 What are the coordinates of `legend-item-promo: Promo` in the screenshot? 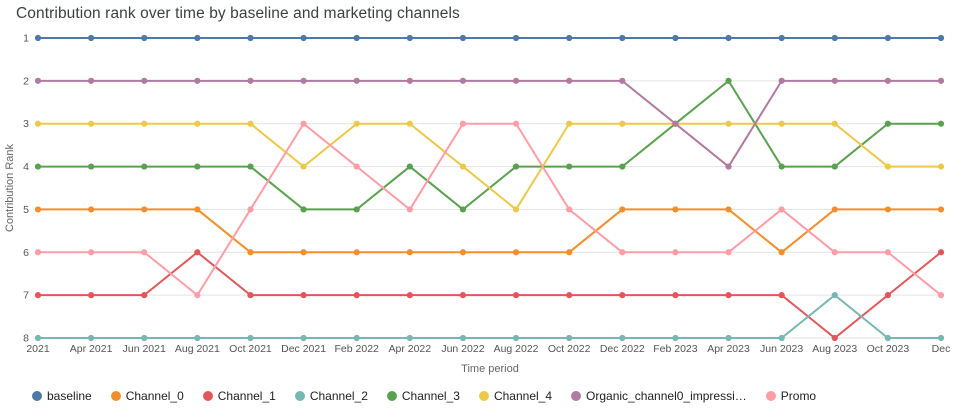 It's located at (790, 396).